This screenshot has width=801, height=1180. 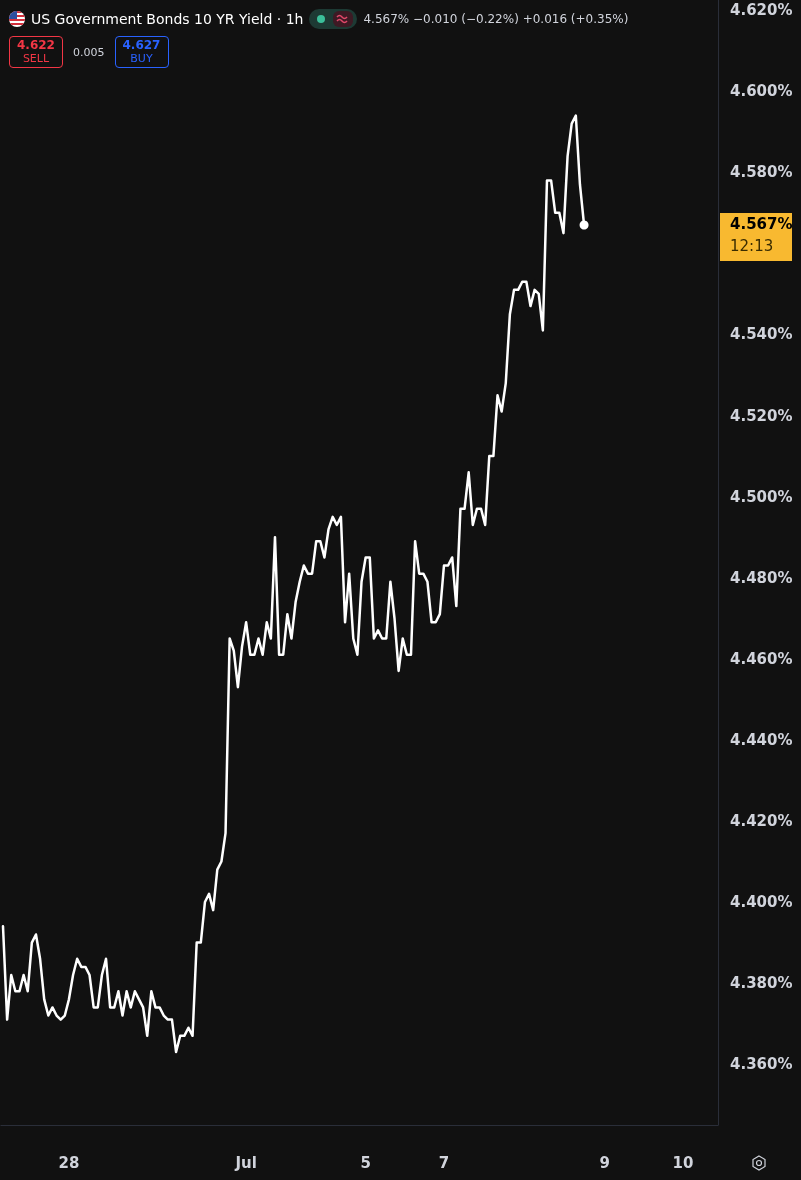 What do you see at coordinates (141, 58) in the screenshot?
I see `annotation: BUY` at bounding box center [141, 58].